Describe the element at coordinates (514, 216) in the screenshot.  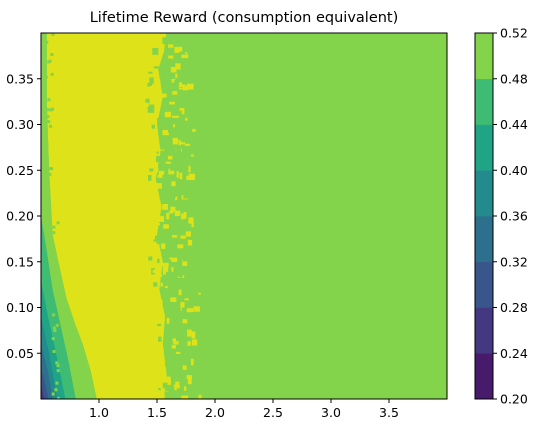
I see `colorbar-tick-label: 0.36` at that location.